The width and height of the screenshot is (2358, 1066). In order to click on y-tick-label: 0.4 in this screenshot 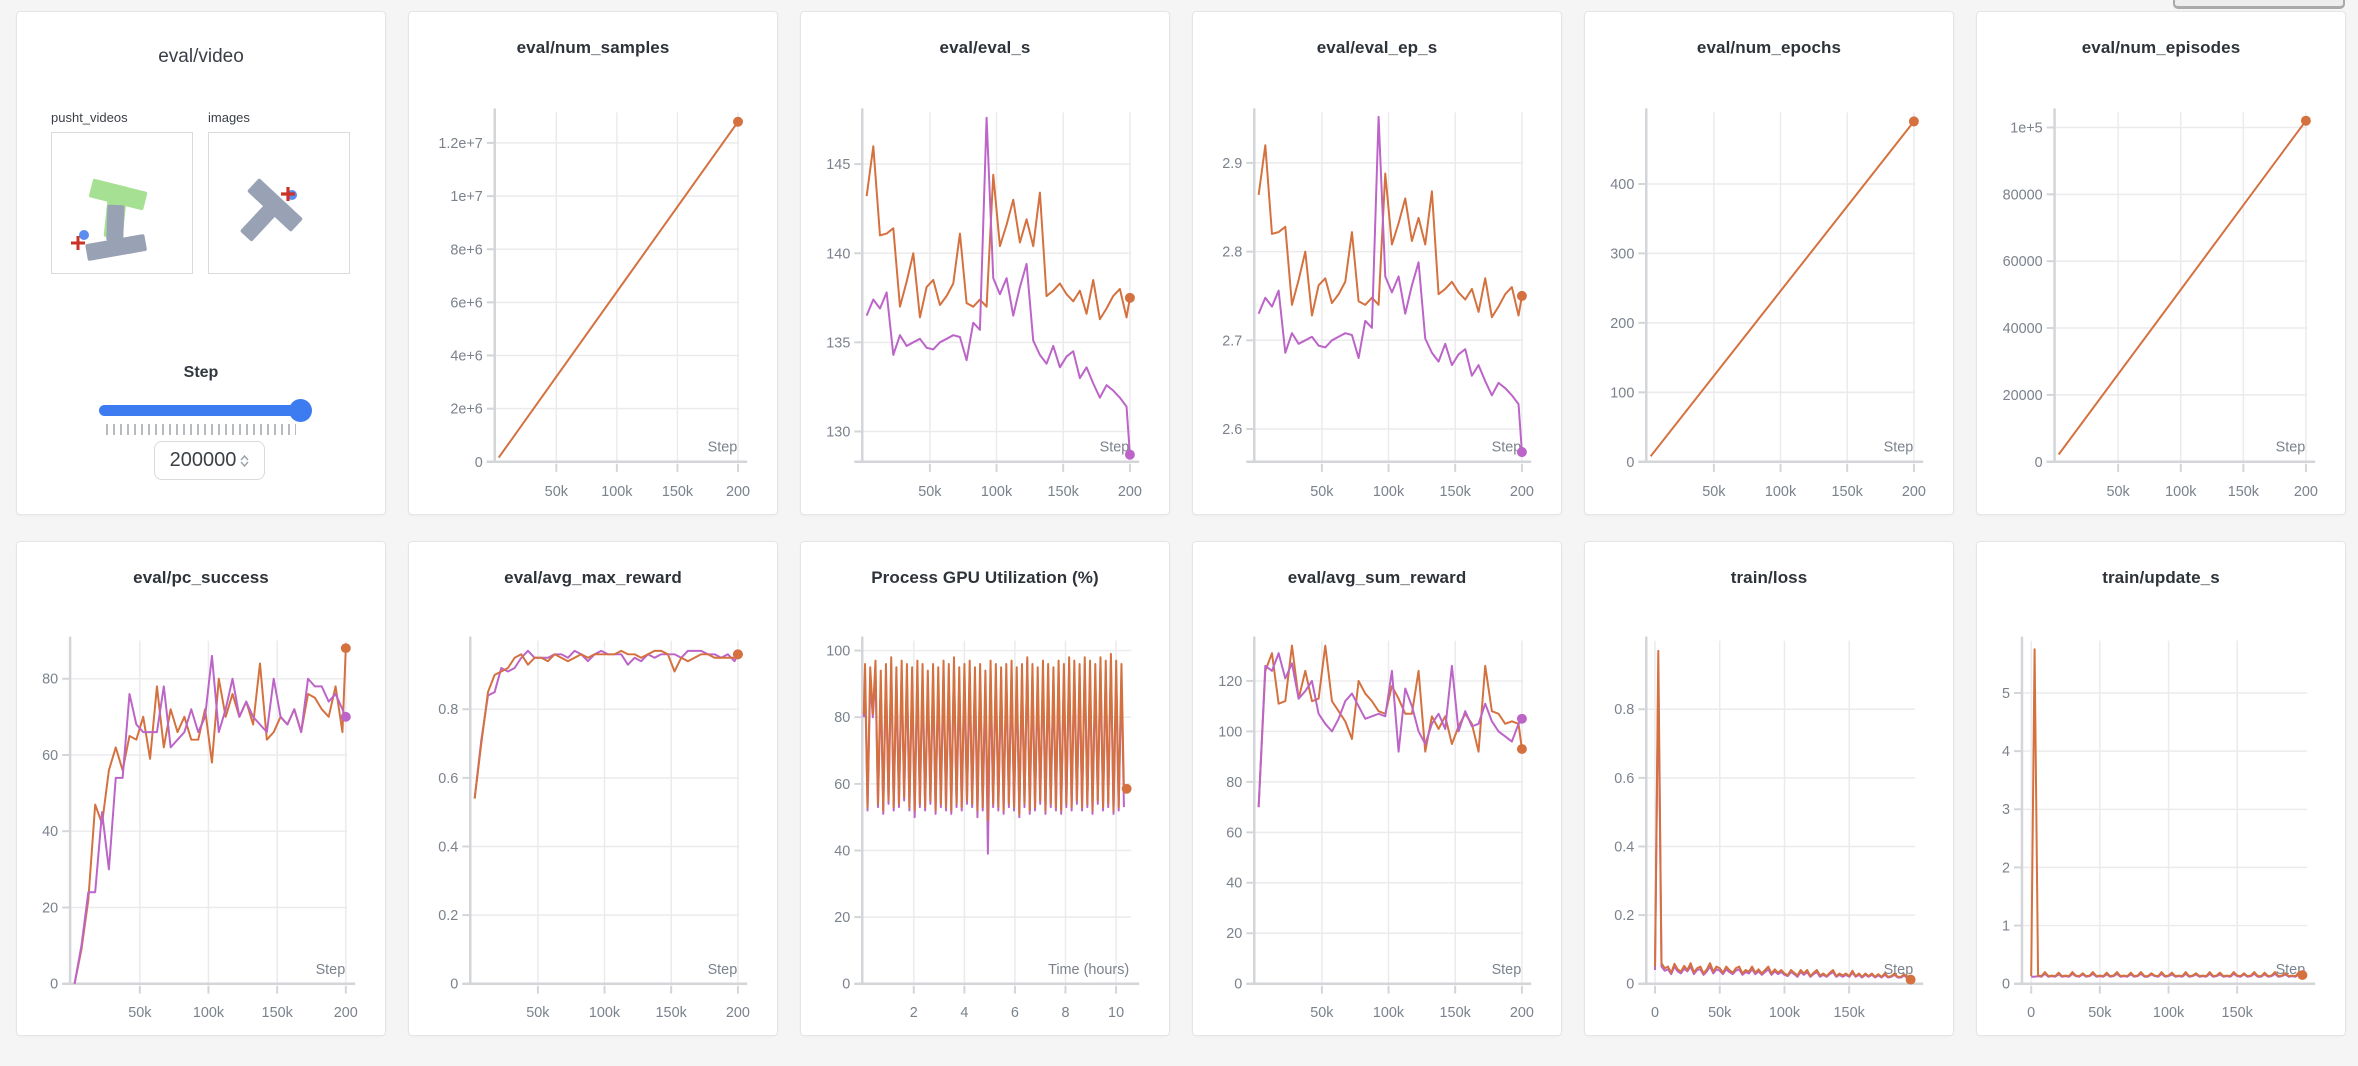, I will do `click(1624, 847)`.